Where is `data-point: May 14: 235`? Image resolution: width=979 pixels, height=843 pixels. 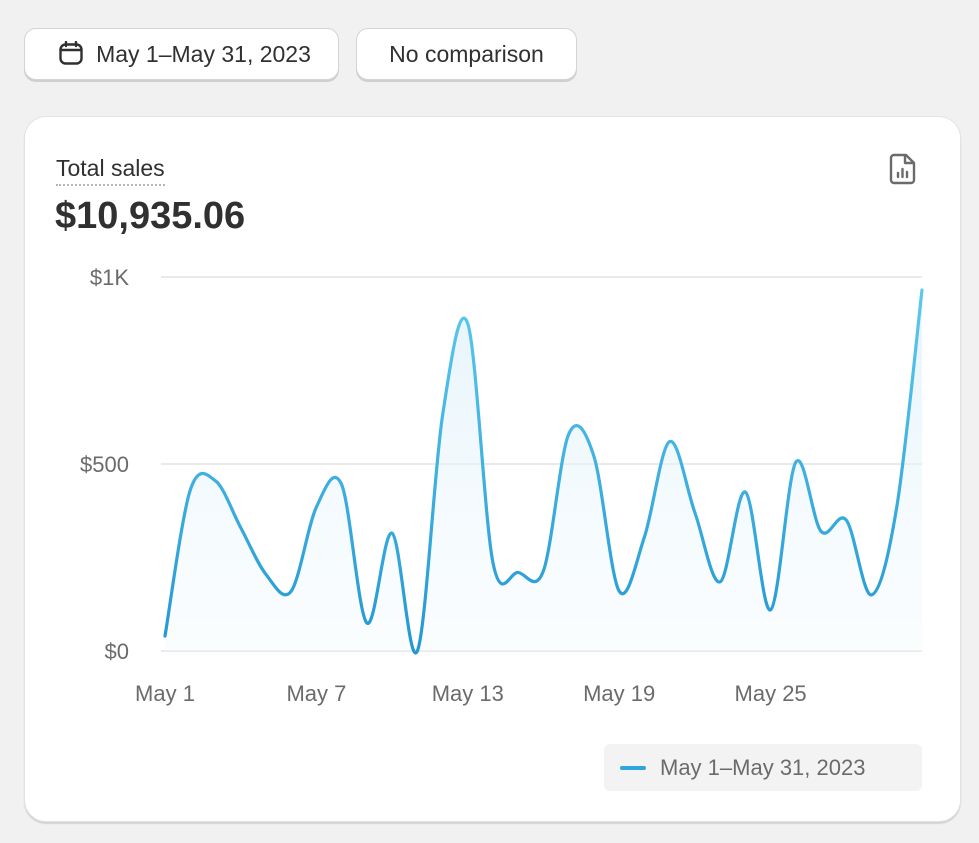 data-point: May 14: 235 is located at coordinates (493, 563).